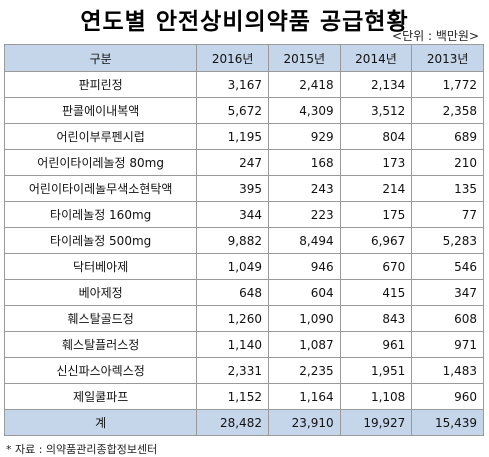  Describe the element at coordinates (100, 58) in the screenshot. I see `column-header-category: 구분` at that location.